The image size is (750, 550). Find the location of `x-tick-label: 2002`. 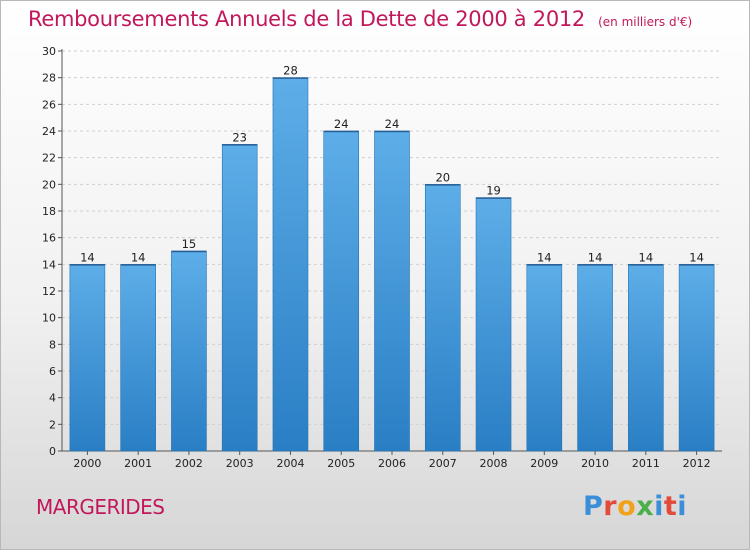

x-tick-label: 2002 is located at coordinates (189, 463).